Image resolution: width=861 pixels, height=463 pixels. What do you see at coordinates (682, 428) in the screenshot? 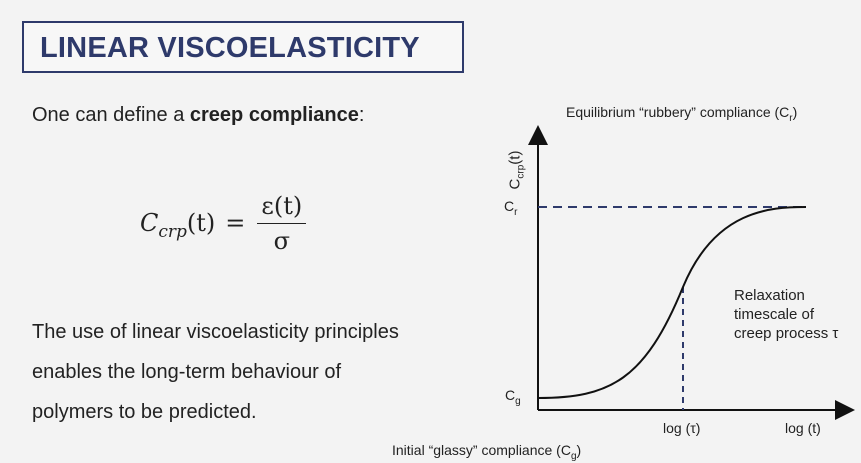
I see `x-tick-log-tau: log (τ)` at bounding box center [682, 428].